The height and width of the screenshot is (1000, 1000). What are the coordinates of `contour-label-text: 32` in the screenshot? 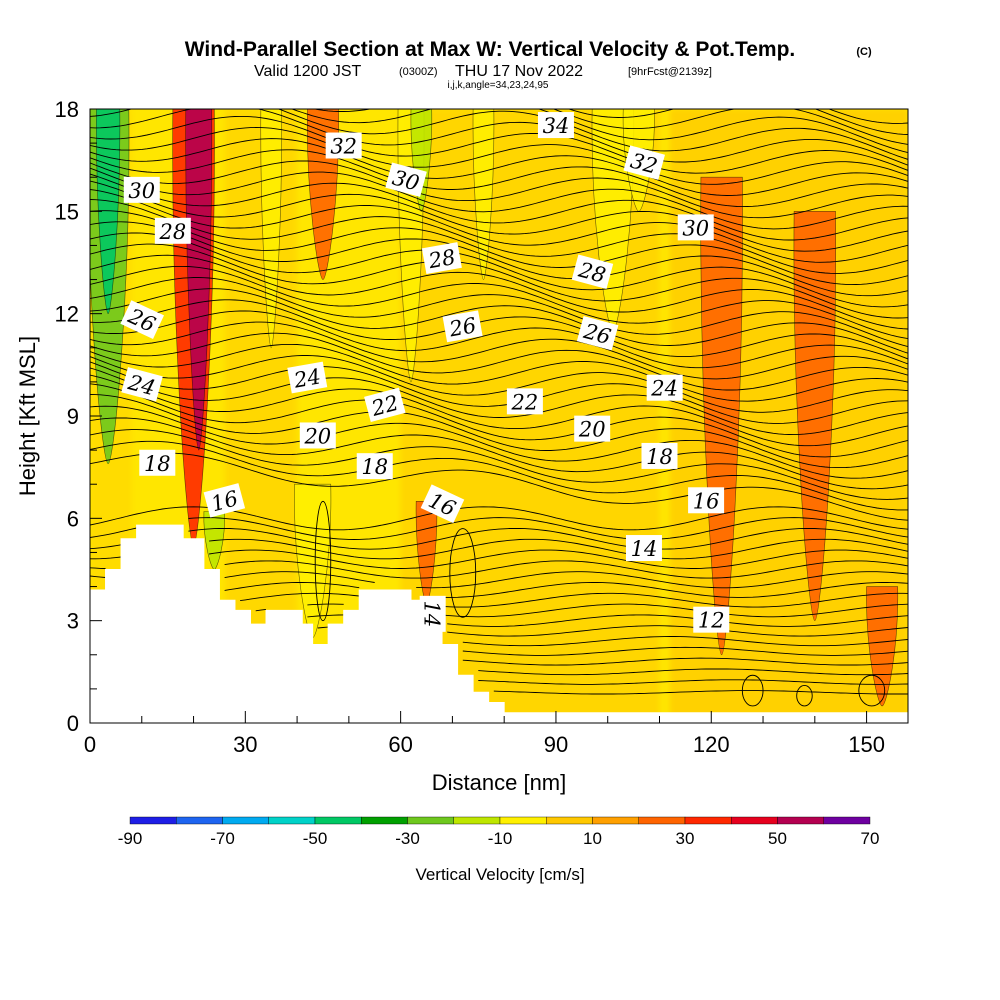 It's located at (343, 147).